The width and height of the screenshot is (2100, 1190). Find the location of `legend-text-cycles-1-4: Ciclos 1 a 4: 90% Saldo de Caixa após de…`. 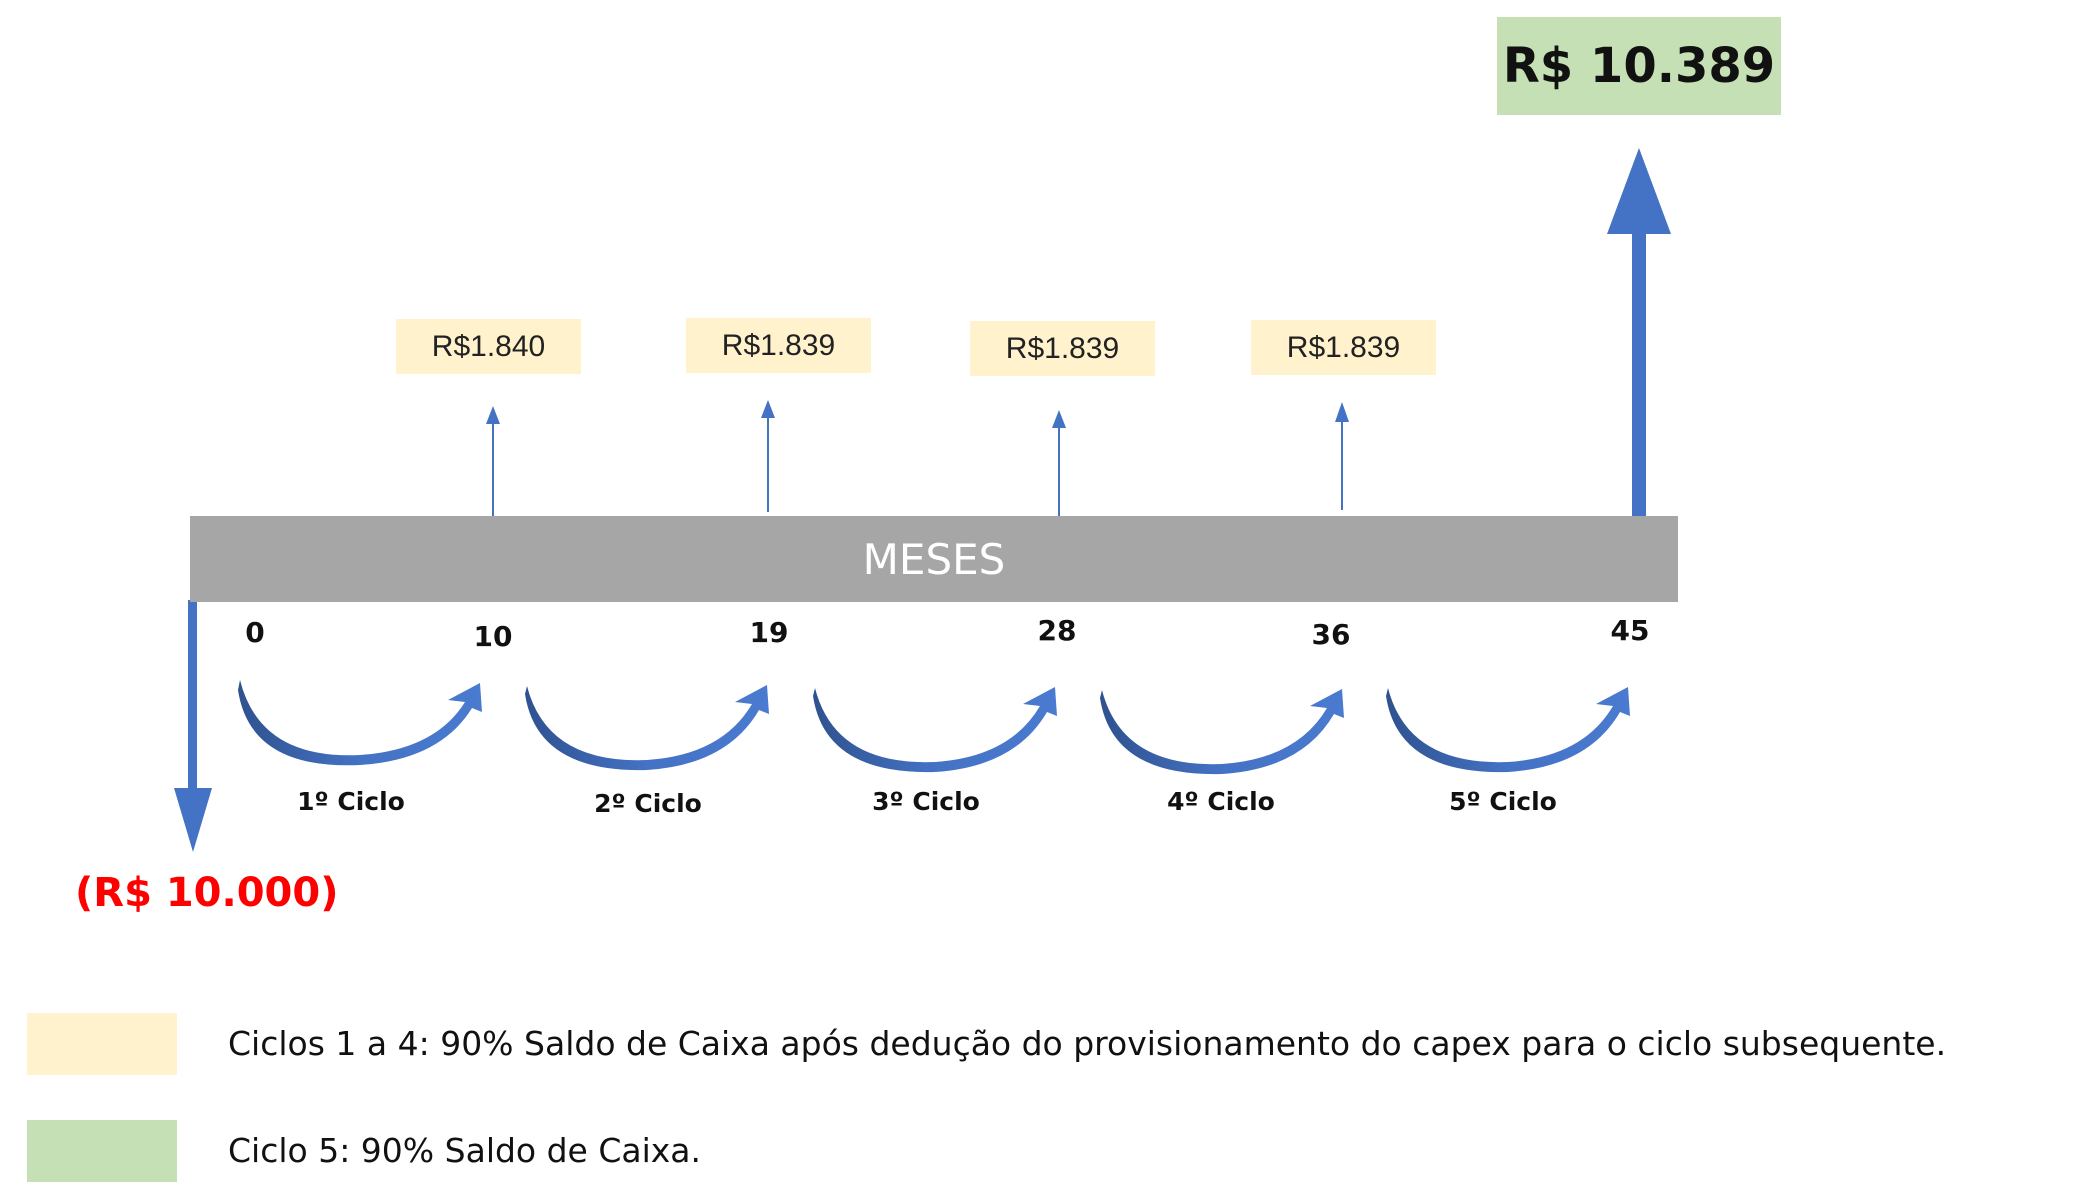

legend-text-cycles-1-4: Ciclos 1 a 4: 90% Saldo de Caixa após de… is located at coordinates (1087, 1043).